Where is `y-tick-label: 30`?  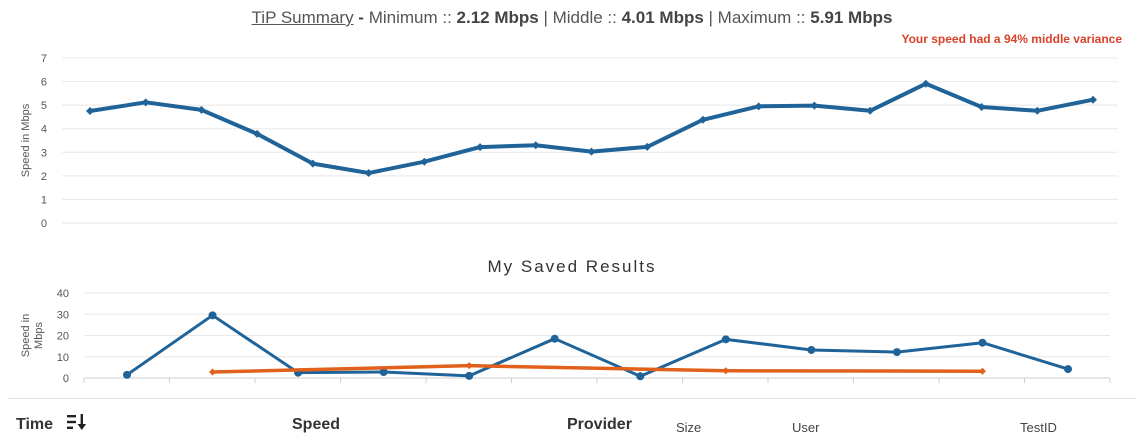
y-tick-label: 30 is located at coordinates (63, 315).